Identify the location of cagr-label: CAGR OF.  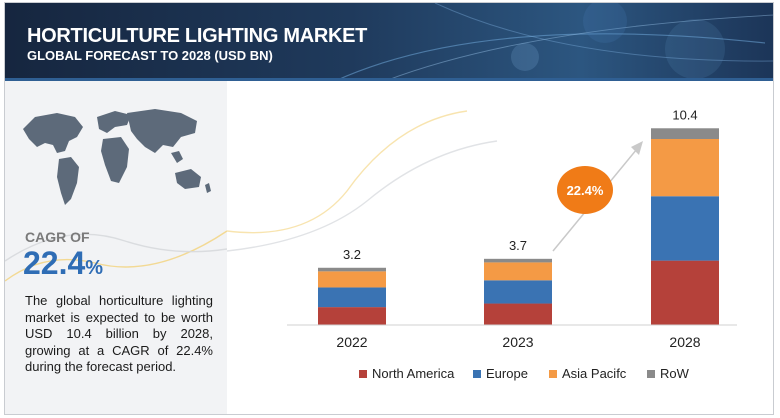
(57, 237).